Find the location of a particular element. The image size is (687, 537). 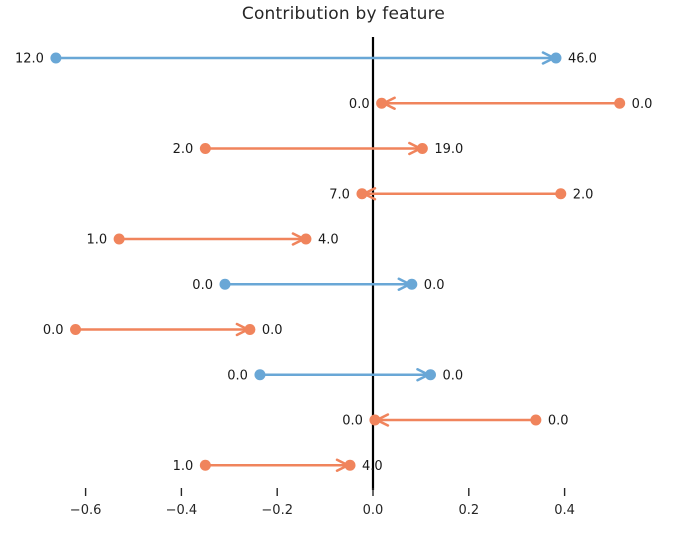

x-tick-label: 0.2 is located at coordinates (468, 510).